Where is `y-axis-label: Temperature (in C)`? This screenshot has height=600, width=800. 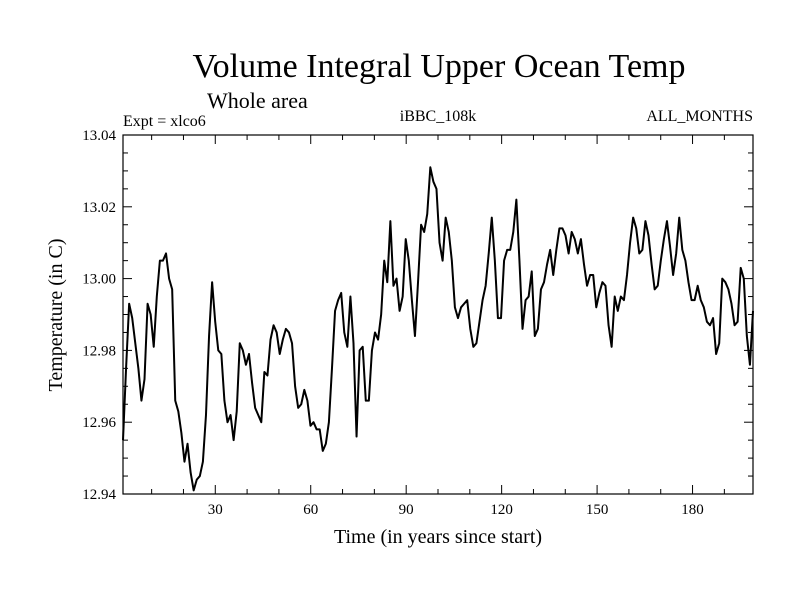
y-axis-label: Temperature (in C) is located at coordinates (56, 315).